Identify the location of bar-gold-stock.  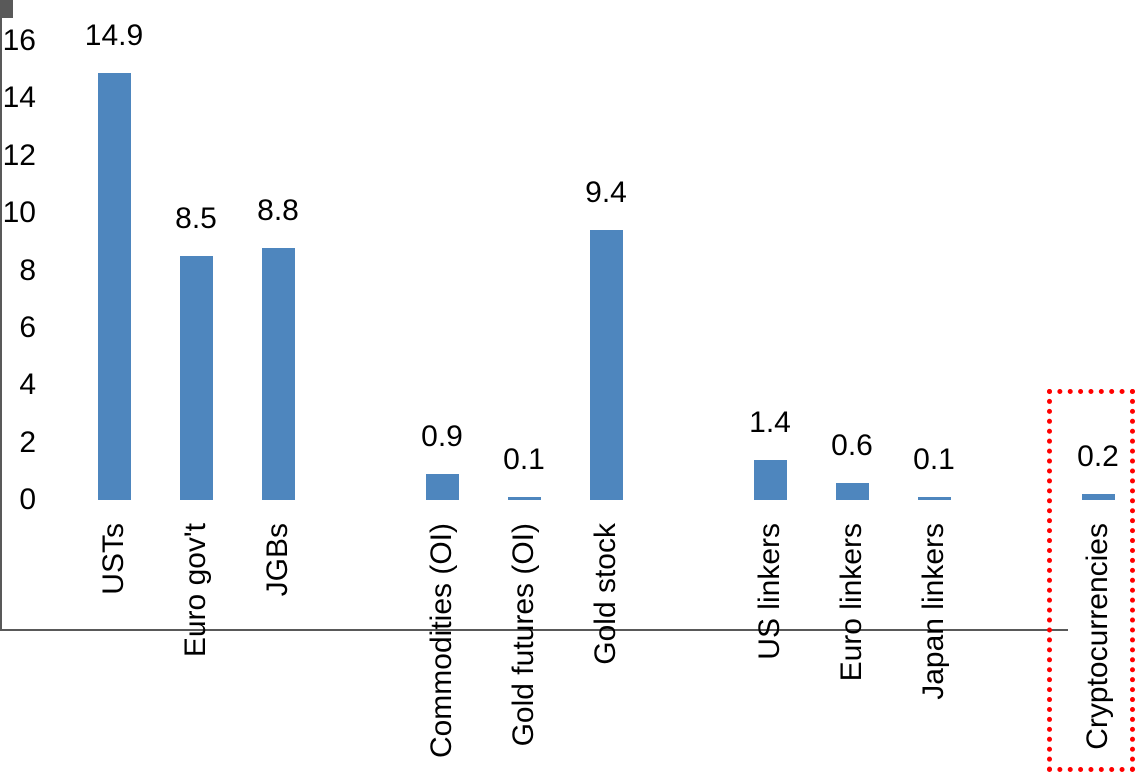
(606, 365).